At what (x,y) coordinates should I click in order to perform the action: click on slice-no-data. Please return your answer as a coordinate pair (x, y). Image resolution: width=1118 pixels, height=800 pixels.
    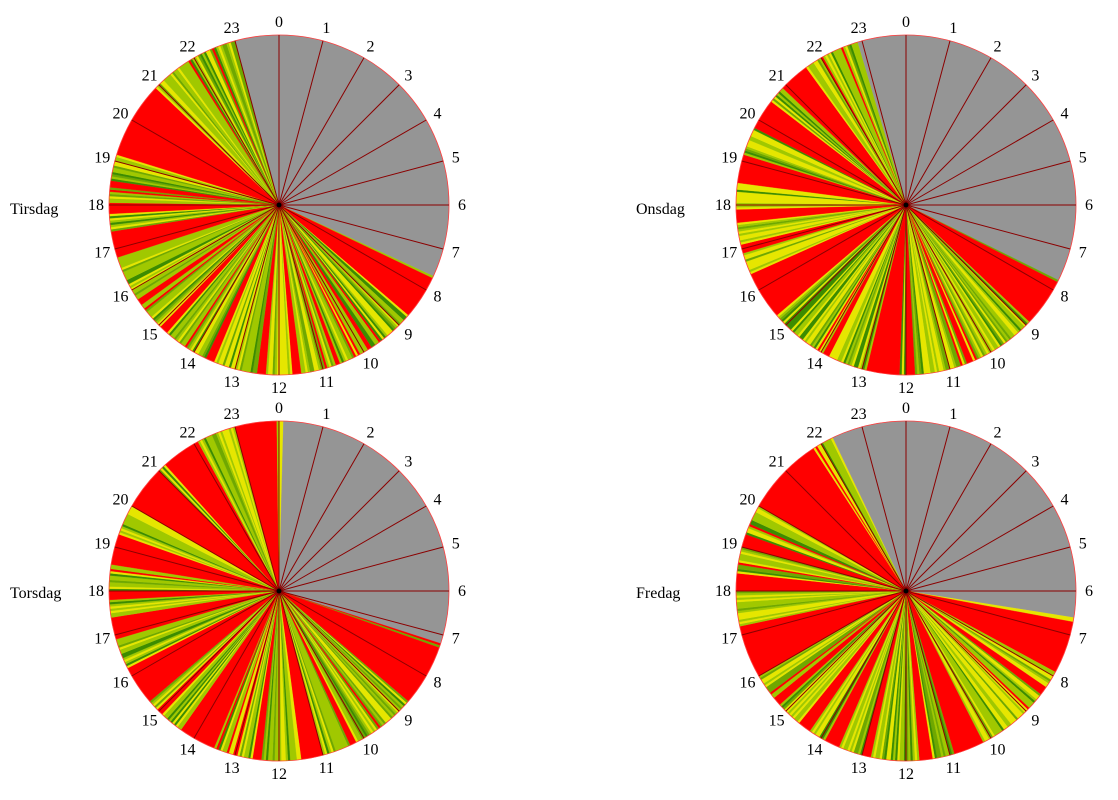
    Looking at the image, I should click on (991, 519).